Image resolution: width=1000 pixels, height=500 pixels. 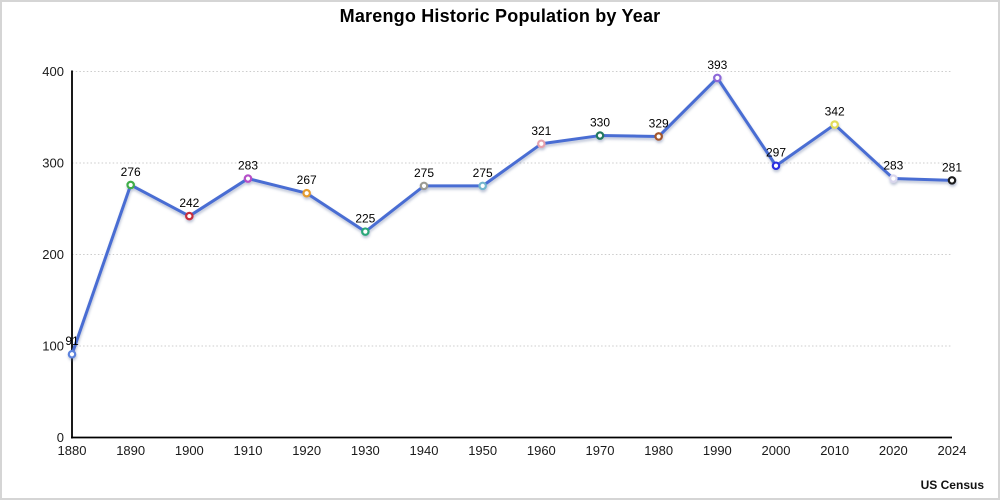 What do you see at coordinates (659, 123) in the screenshot?
I see `data-point-label-1980: 329` at bounding box center [659, 123].